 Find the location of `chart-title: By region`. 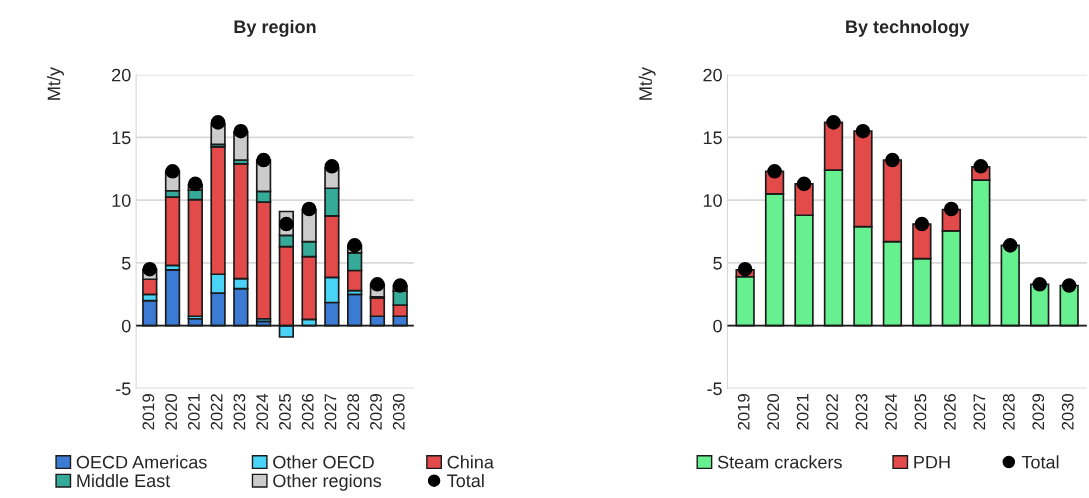

chart-title: By region is located at coordinates (275, 28).